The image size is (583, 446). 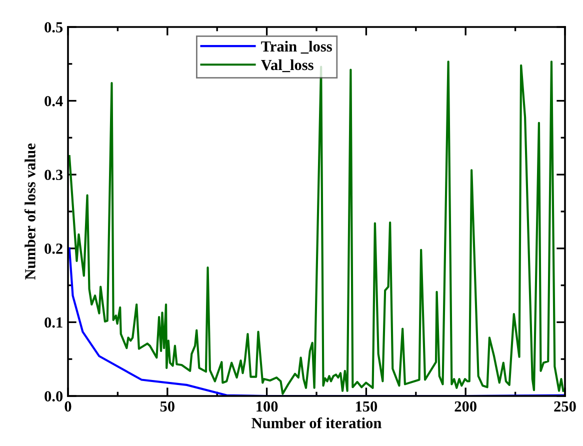 I want to click on x-axis-title: Number of iteration, so click(x=317, y=422).